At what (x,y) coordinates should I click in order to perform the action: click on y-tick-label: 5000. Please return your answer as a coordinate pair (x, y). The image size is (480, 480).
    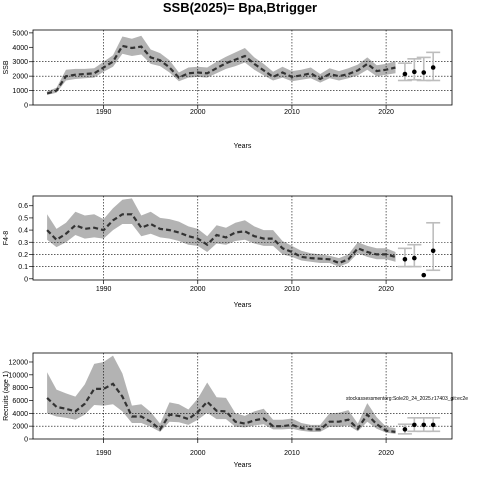
    Looking at the image, I should click on (20, 33).